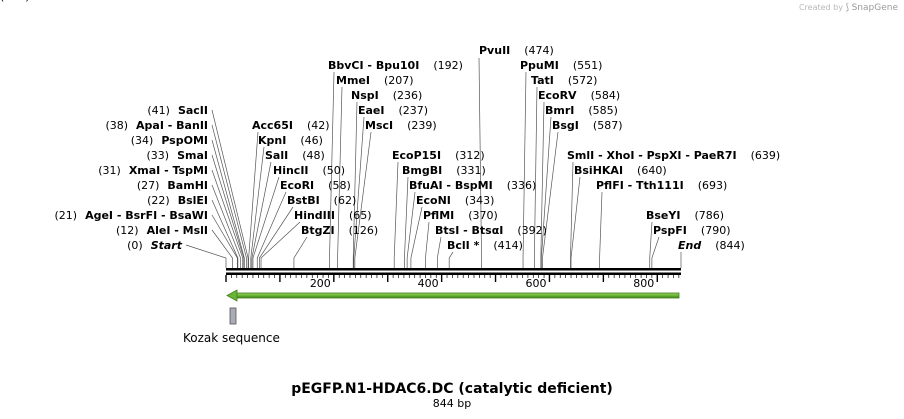 The width and height of the screenshot is (904, 419). What do you see at coordinates (685, 215) in the screenshot?
I see `site-39: (786) BseYI` at bounding box center [685, 215].